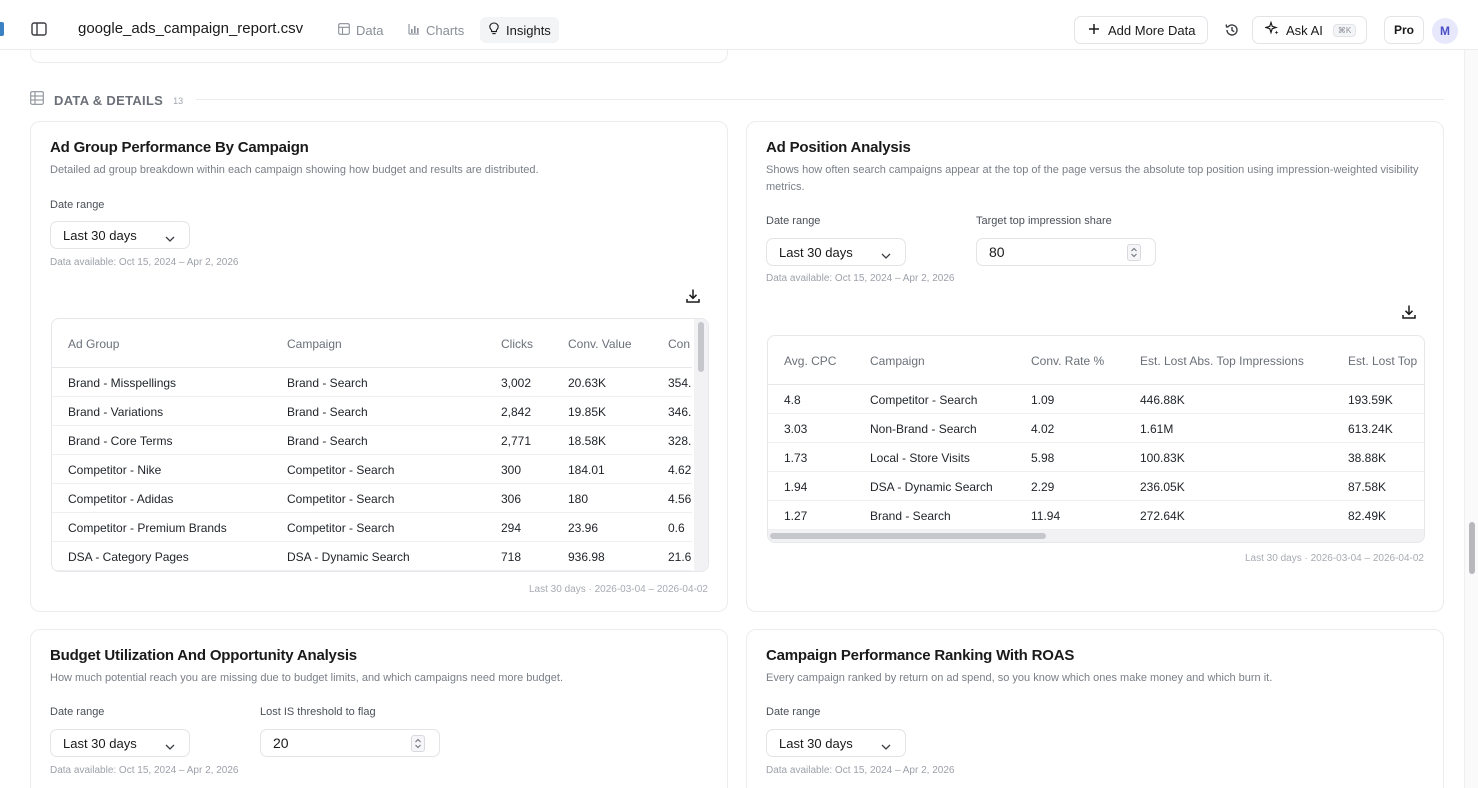 The height and width of the screenshot is (788, 1478). I want to click on table-cell: 272.64K, so click(1162, 516).